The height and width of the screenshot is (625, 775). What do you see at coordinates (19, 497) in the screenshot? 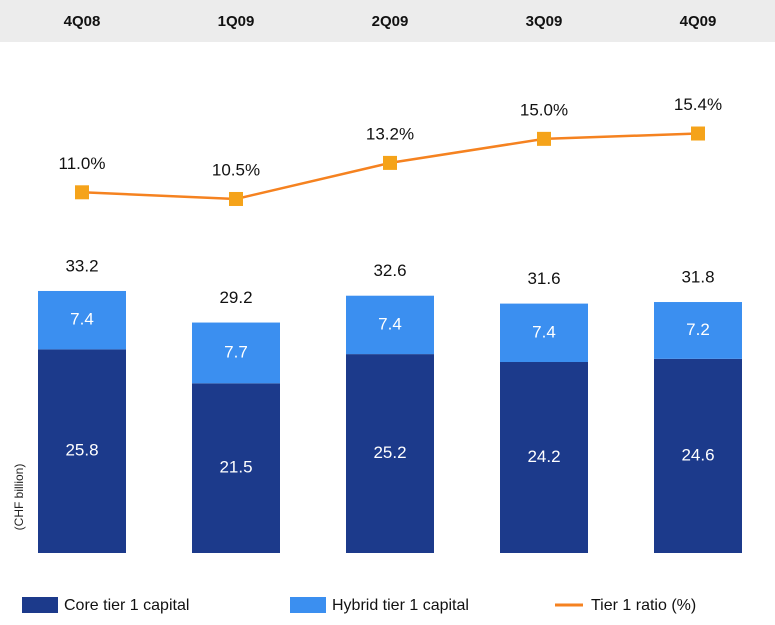
I see `y-axis-label: (CHF billion)` at bounding box center [19, 497].